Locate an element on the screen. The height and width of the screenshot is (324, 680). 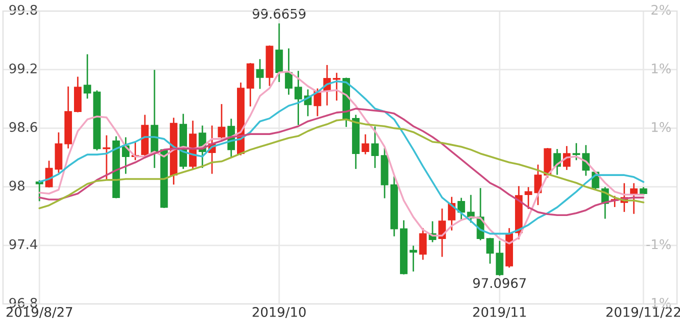
x-tick-label: 2019/8/27 is located at coordinates (39, 312).